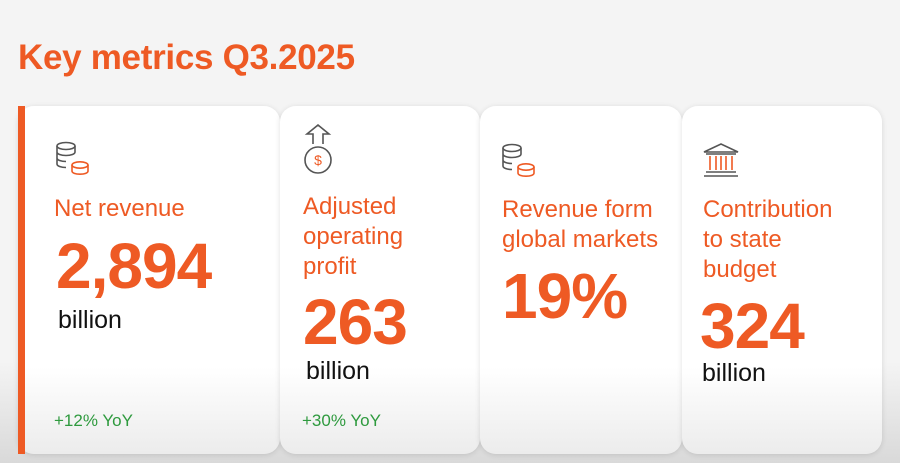 This screenshot has width=900, height=463. What do you see at coordinates (721, 160) in the screenshot?
I see `bank-icon` at bounding box center [721, 160].